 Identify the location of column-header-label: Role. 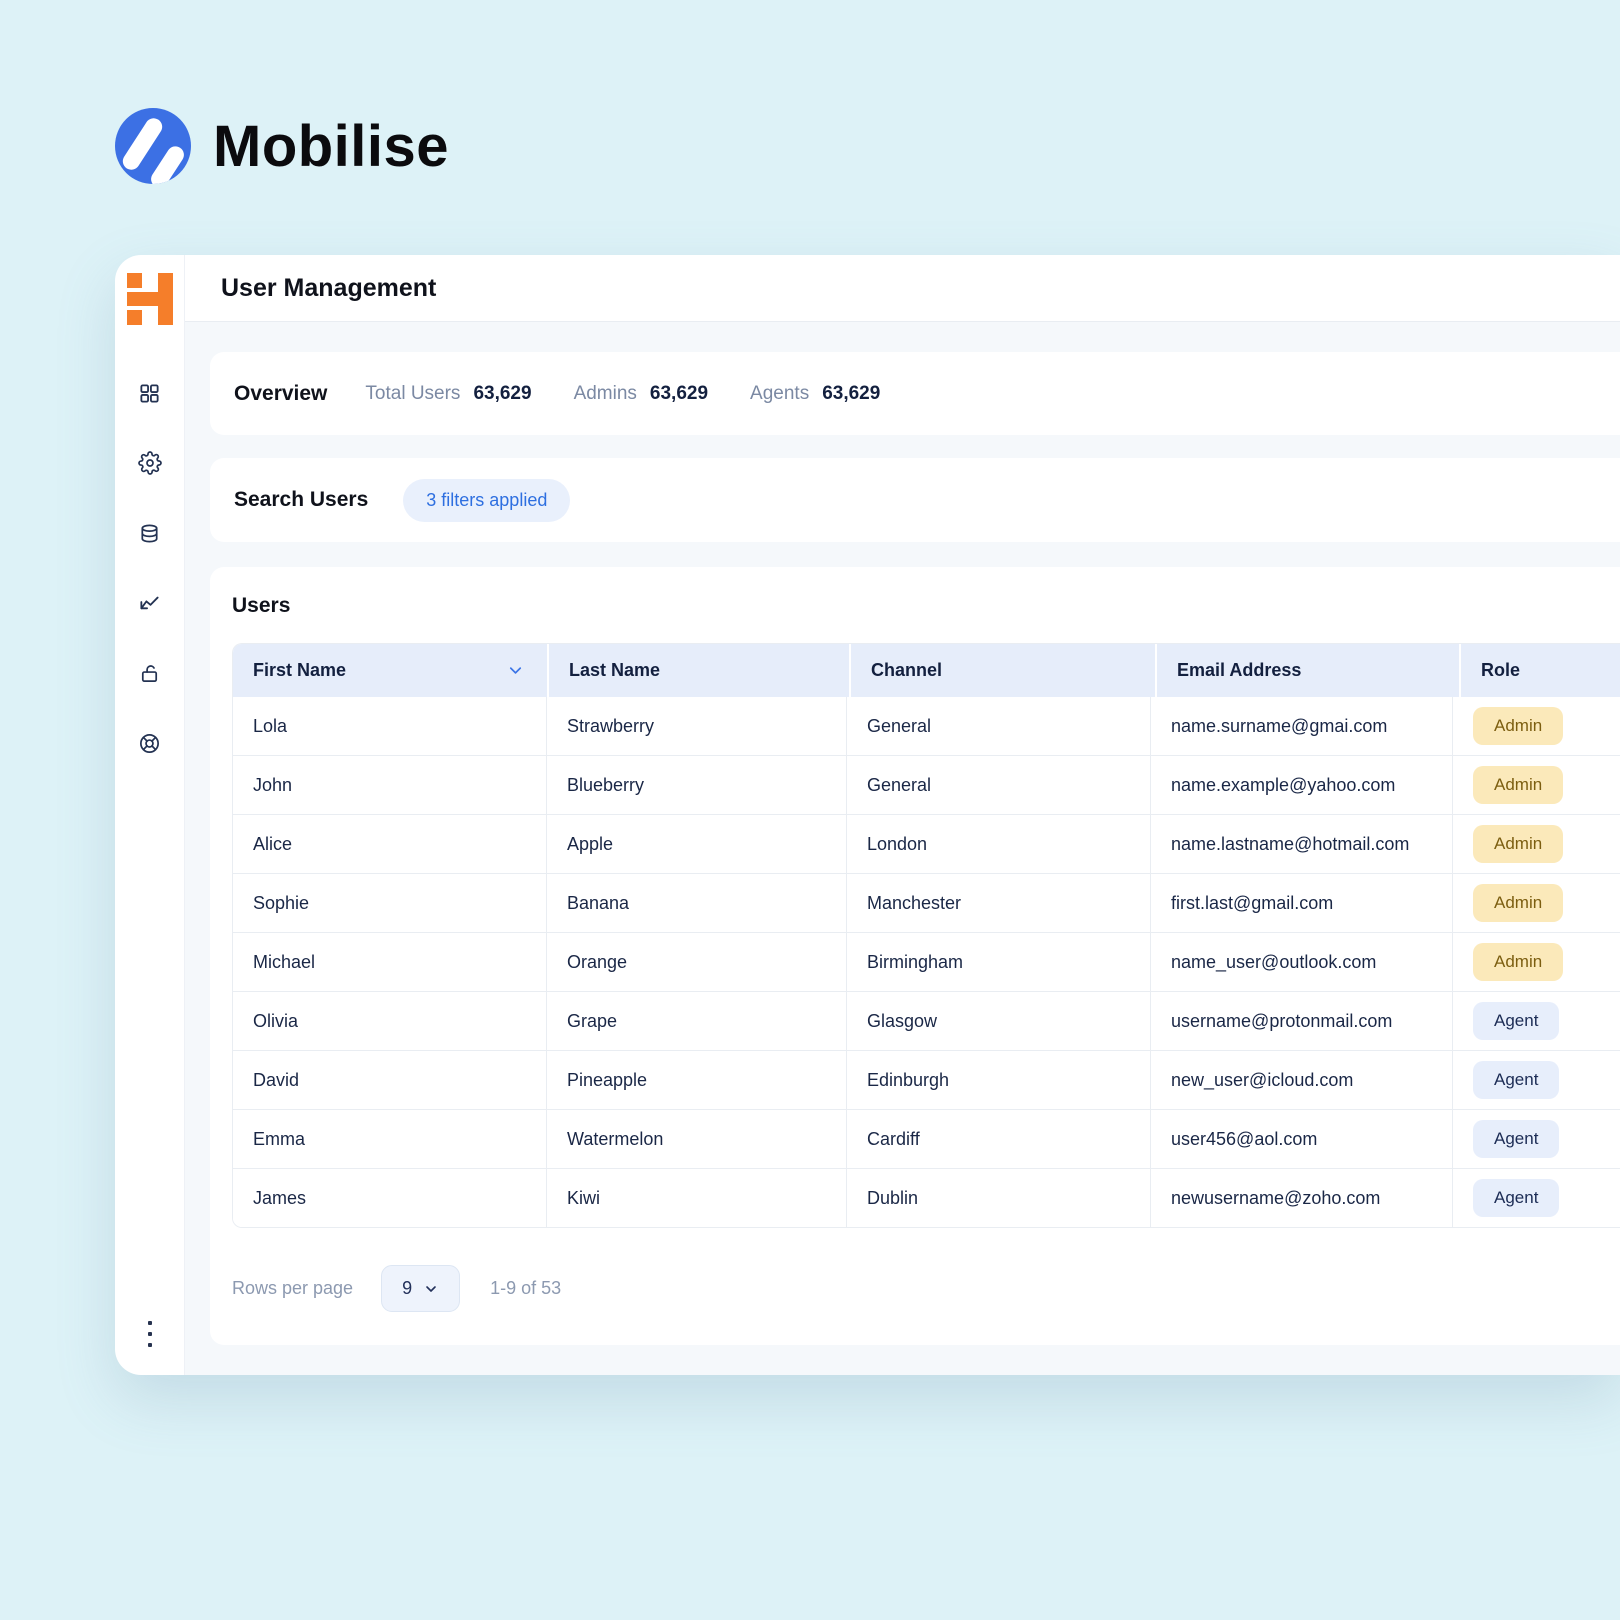
(1501, 670).